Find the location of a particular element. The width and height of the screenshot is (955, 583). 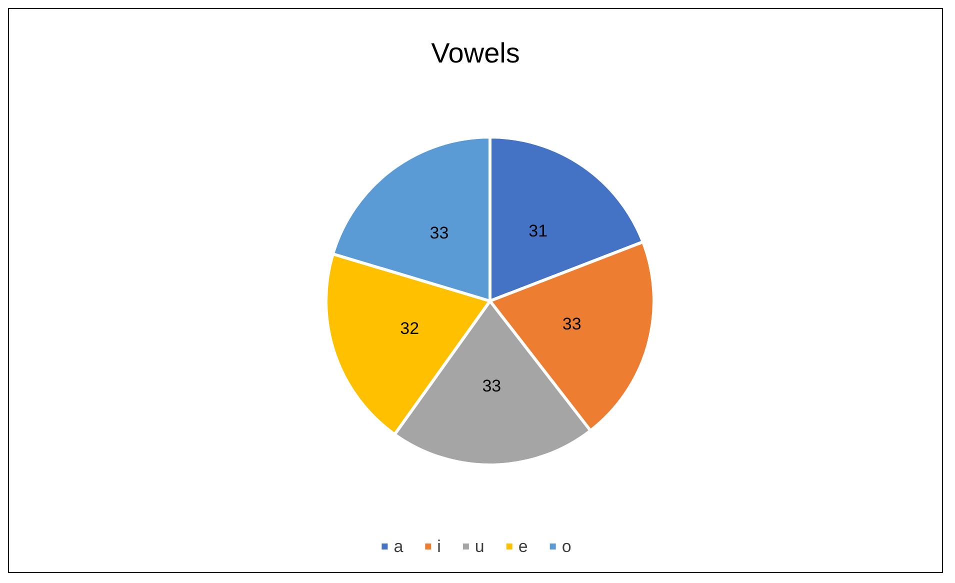

legend-label: o is located at coordinates (567, 546).